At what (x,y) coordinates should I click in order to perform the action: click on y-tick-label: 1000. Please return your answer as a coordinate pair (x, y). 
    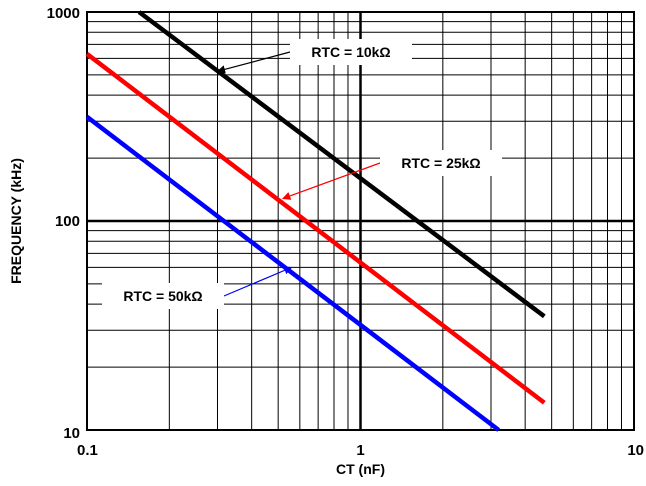
    Looking at the image, I should click on (63, 13).